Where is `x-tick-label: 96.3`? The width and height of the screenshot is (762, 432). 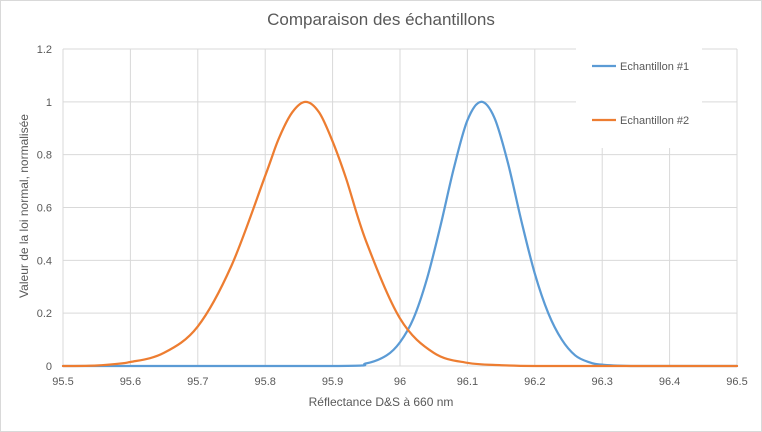 x-tick-label: 96.3 is located at coordinates (601, 382).